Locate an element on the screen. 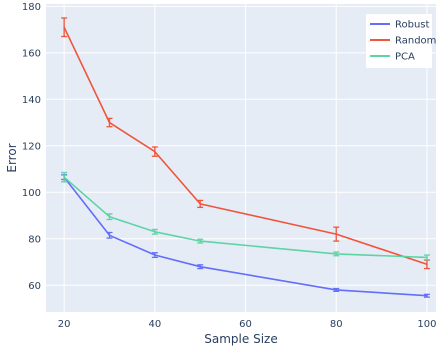 The width and height of the screenshot is (438, 347). x-tick-labels: 20 40 60 80 100 is located at coordinates (247, 324).